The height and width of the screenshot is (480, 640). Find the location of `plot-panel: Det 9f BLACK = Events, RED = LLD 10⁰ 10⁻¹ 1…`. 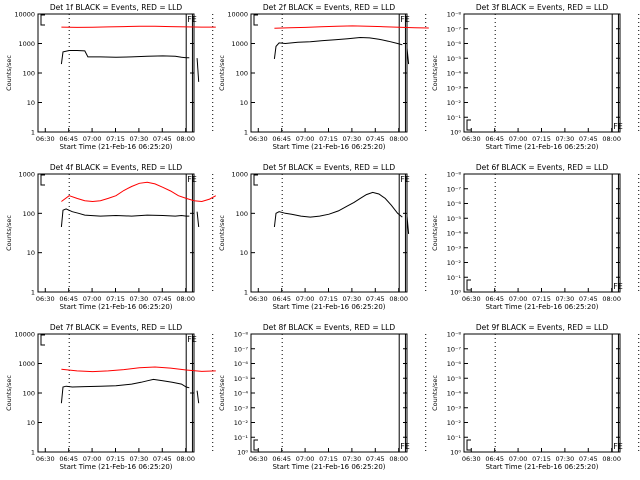

plot-panel: Det 9f BLACK = Events, RED = LLD 10⁰ 10⁻¹ 1… is located at coordinates (535, 397).